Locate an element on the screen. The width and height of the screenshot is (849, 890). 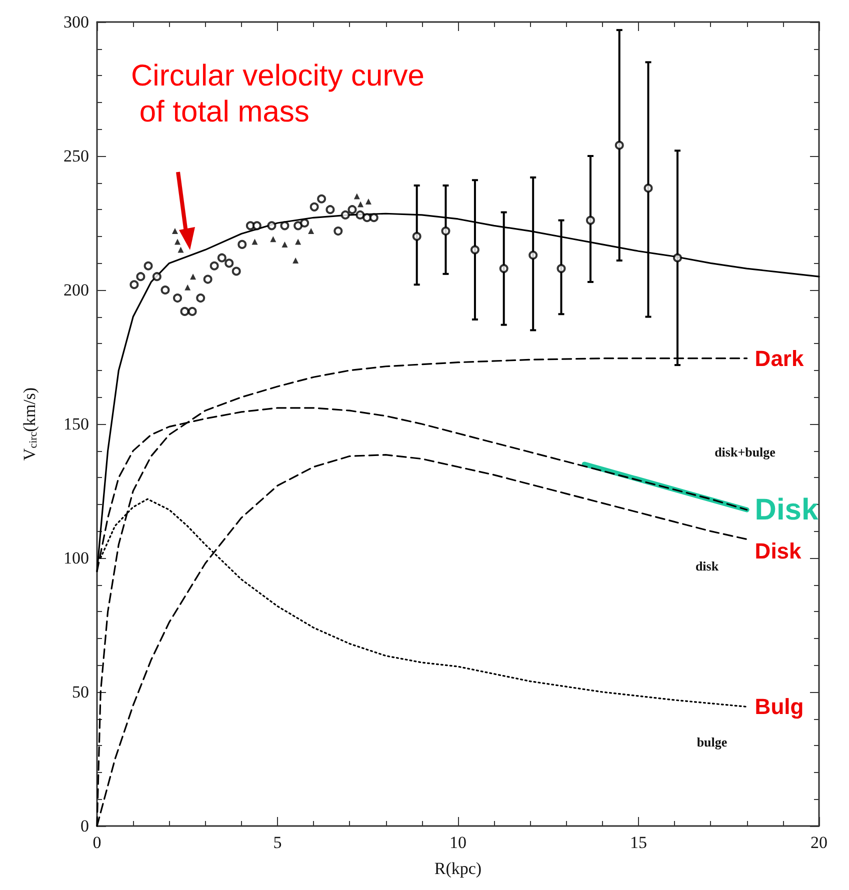
annotation: disk is located at coordinates (707, 566).